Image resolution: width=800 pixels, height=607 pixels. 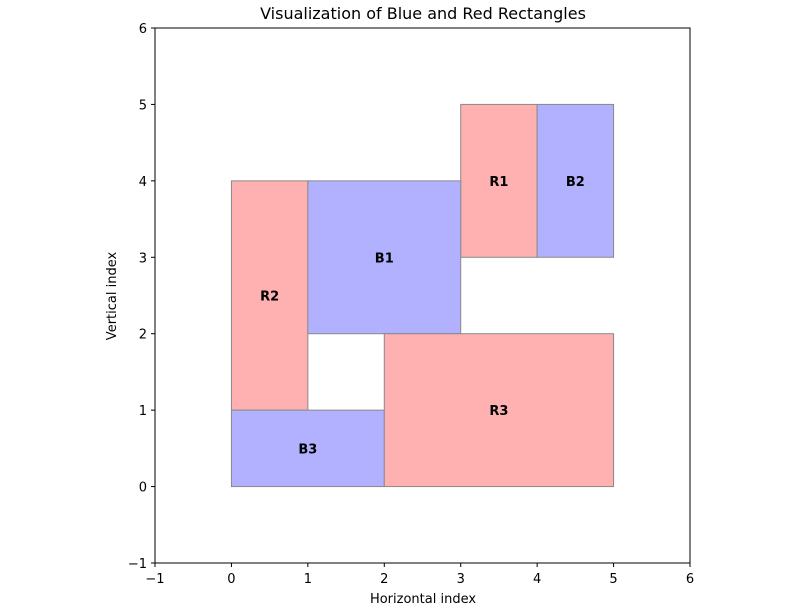 What do you see at coordinates (143, 411) in the screenshot?
I see `y-tick-label: 1` at bounding box center [143, 411].